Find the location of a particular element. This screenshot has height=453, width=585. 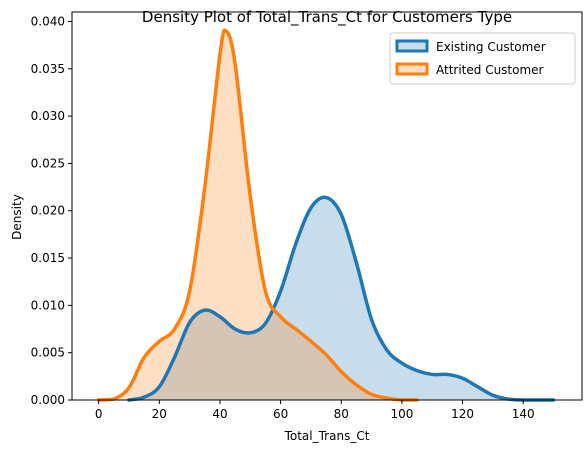

y-tick-label: 0.030 is located at coordinates (48, 116).